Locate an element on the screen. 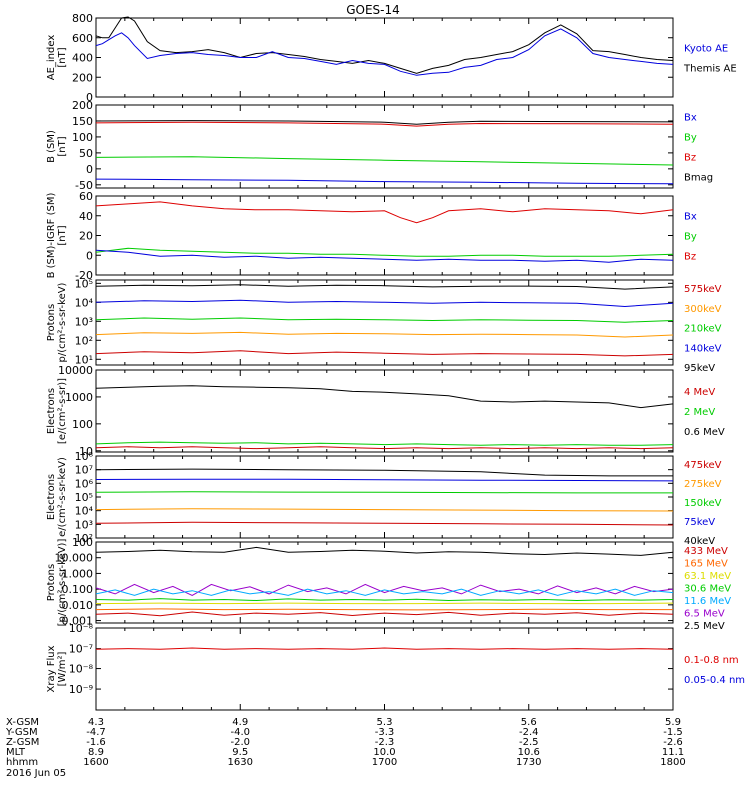 Image resolution: width=750 pixels, height=800 pixels. y-tick-label: 10² is located at coordinates (84, 340).